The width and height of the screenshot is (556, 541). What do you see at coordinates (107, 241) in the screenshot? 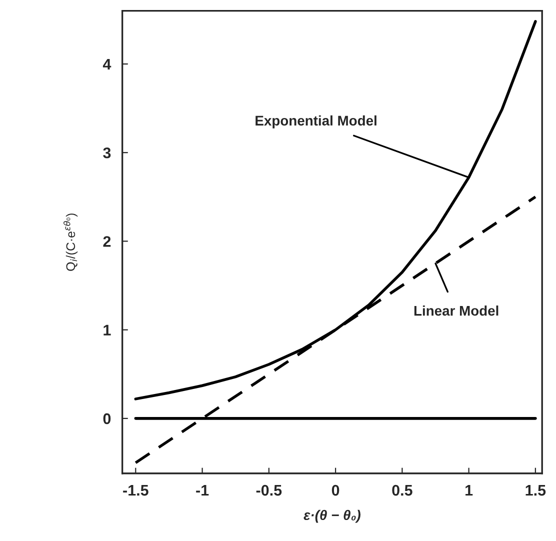
I see `y-tick-label: 2` at bounding box center [107, 241].